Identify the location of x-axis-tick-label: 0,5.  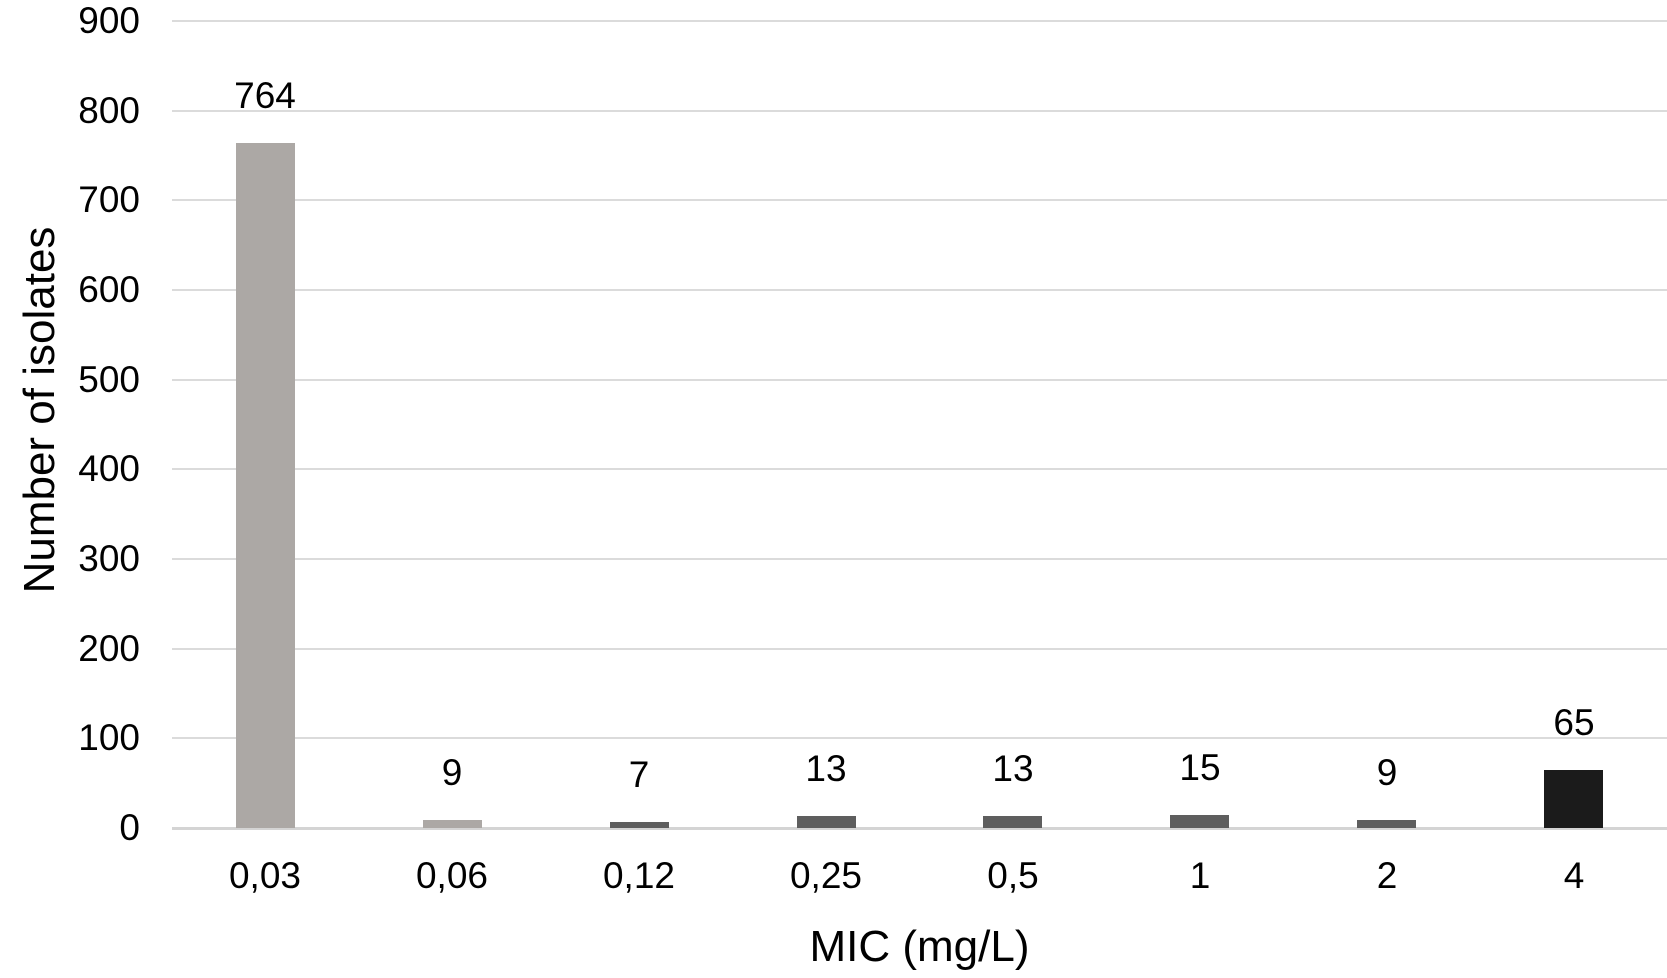
(1013, 875).